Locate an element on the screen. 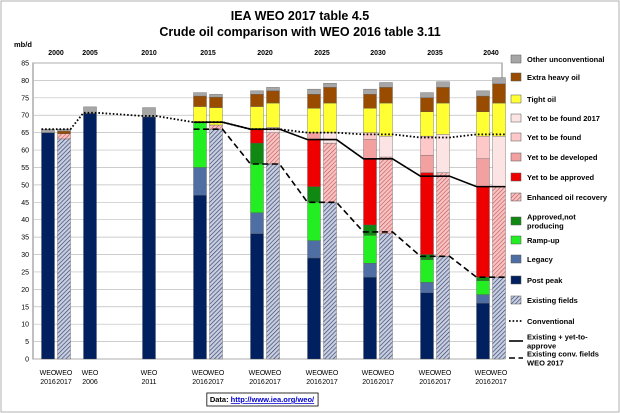 Image resolution: width=620 pixels, height=413 pixels. y-tick-label: 50 is located at coordinates (25, 185).